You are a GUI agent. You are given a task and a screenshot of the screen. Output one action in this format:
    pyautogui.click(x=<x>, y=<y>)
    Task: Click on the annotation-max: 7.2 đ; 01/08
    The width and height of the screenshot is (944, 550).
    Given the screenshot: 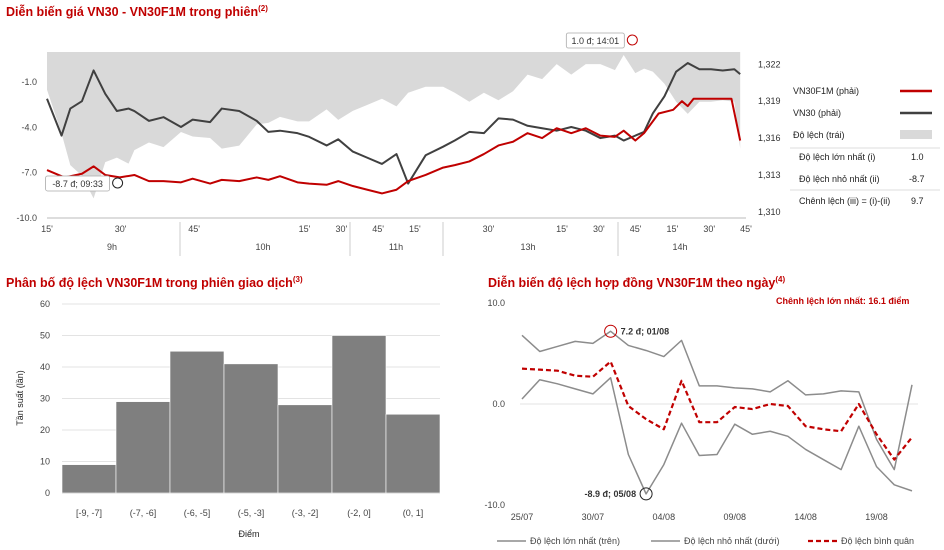 What is the action you would take?
    pyautogui.click(x=645, y=331)
    